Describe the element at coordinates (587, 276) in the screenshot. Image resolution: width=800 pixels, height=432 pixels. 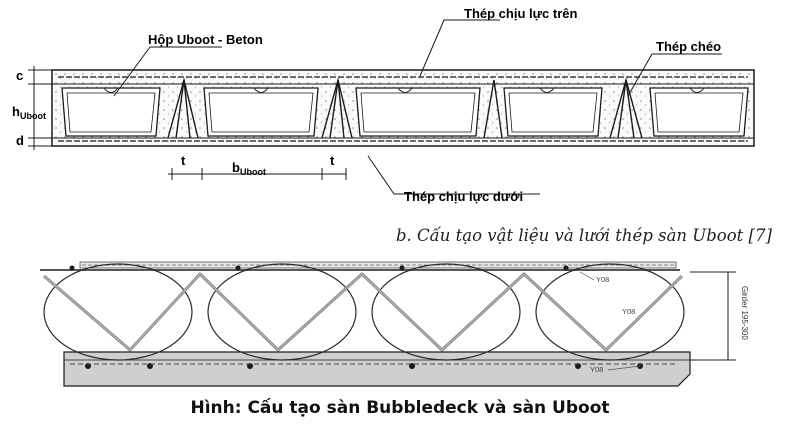
I see `leader-bar-top` at that location.